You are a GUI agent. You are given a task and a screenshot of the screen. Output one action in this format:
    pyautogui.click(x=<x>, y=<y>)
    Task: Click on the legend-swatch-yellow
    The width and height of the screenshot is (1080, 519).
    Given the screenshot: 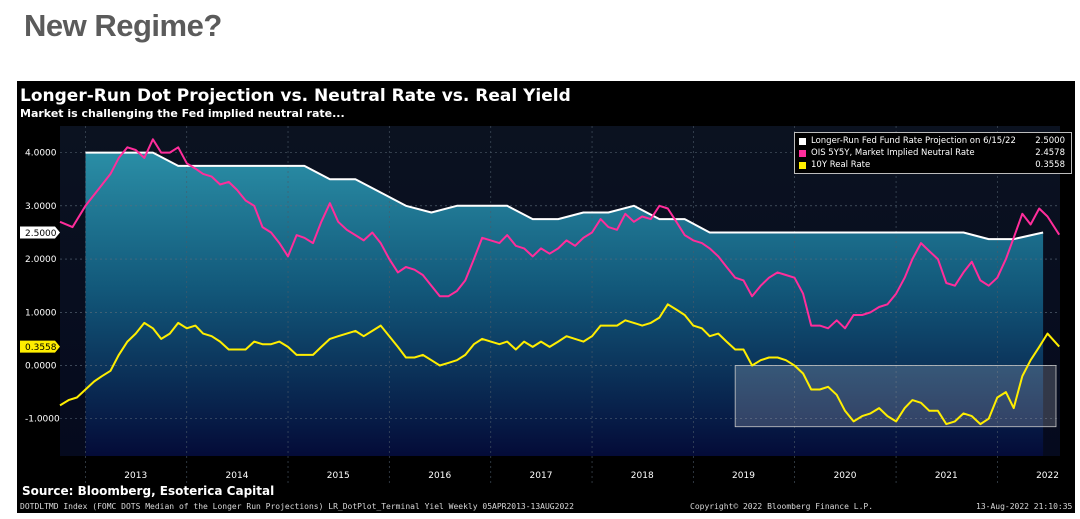 What is the action you would take?
    pyautogui.click(x=802, y=165)
    